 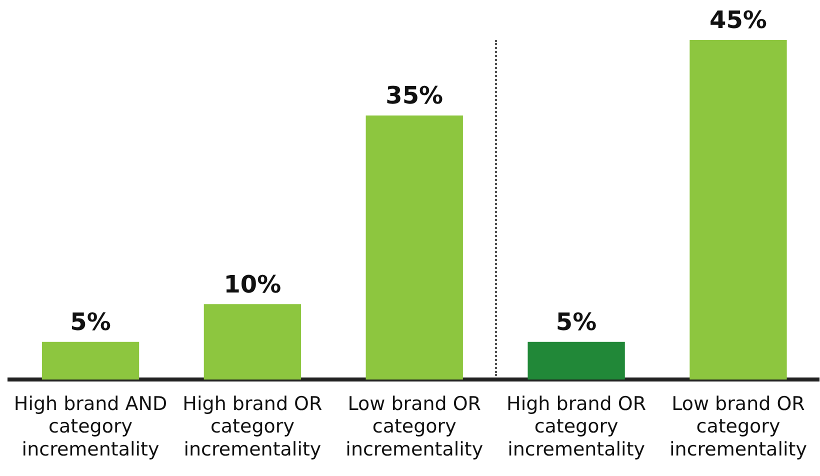 What do you see at coordinates (253, 284) in the screenshot?
I see `data-label: 10%` at bounding box center [253, 284].